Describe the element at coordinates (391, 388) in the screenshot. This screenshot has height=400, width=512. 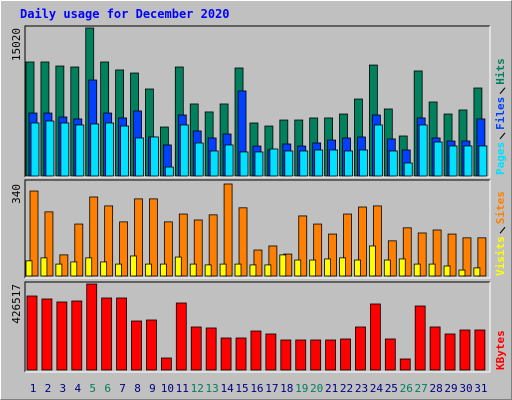
I see `x-tick-label: 25` at that location.